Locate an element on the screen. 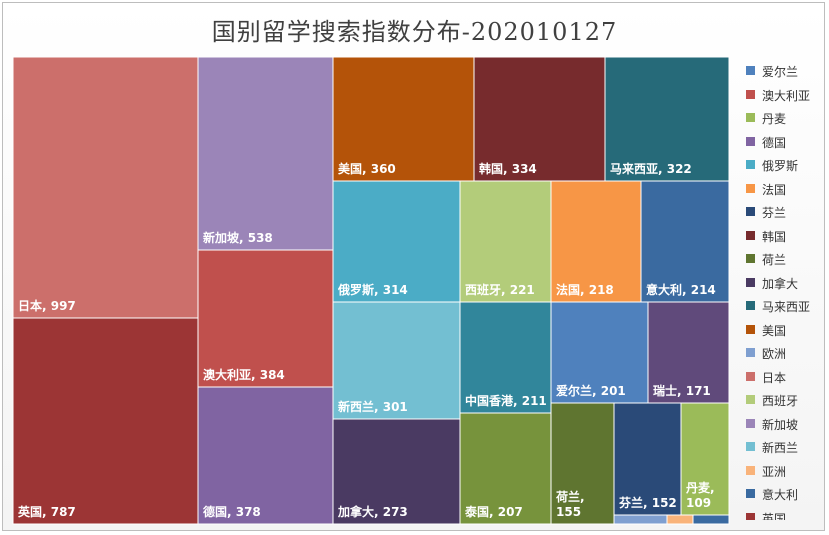 This screenshot has width=829, height=535. tile-rect-美国 is located at coordinates (403, 119).